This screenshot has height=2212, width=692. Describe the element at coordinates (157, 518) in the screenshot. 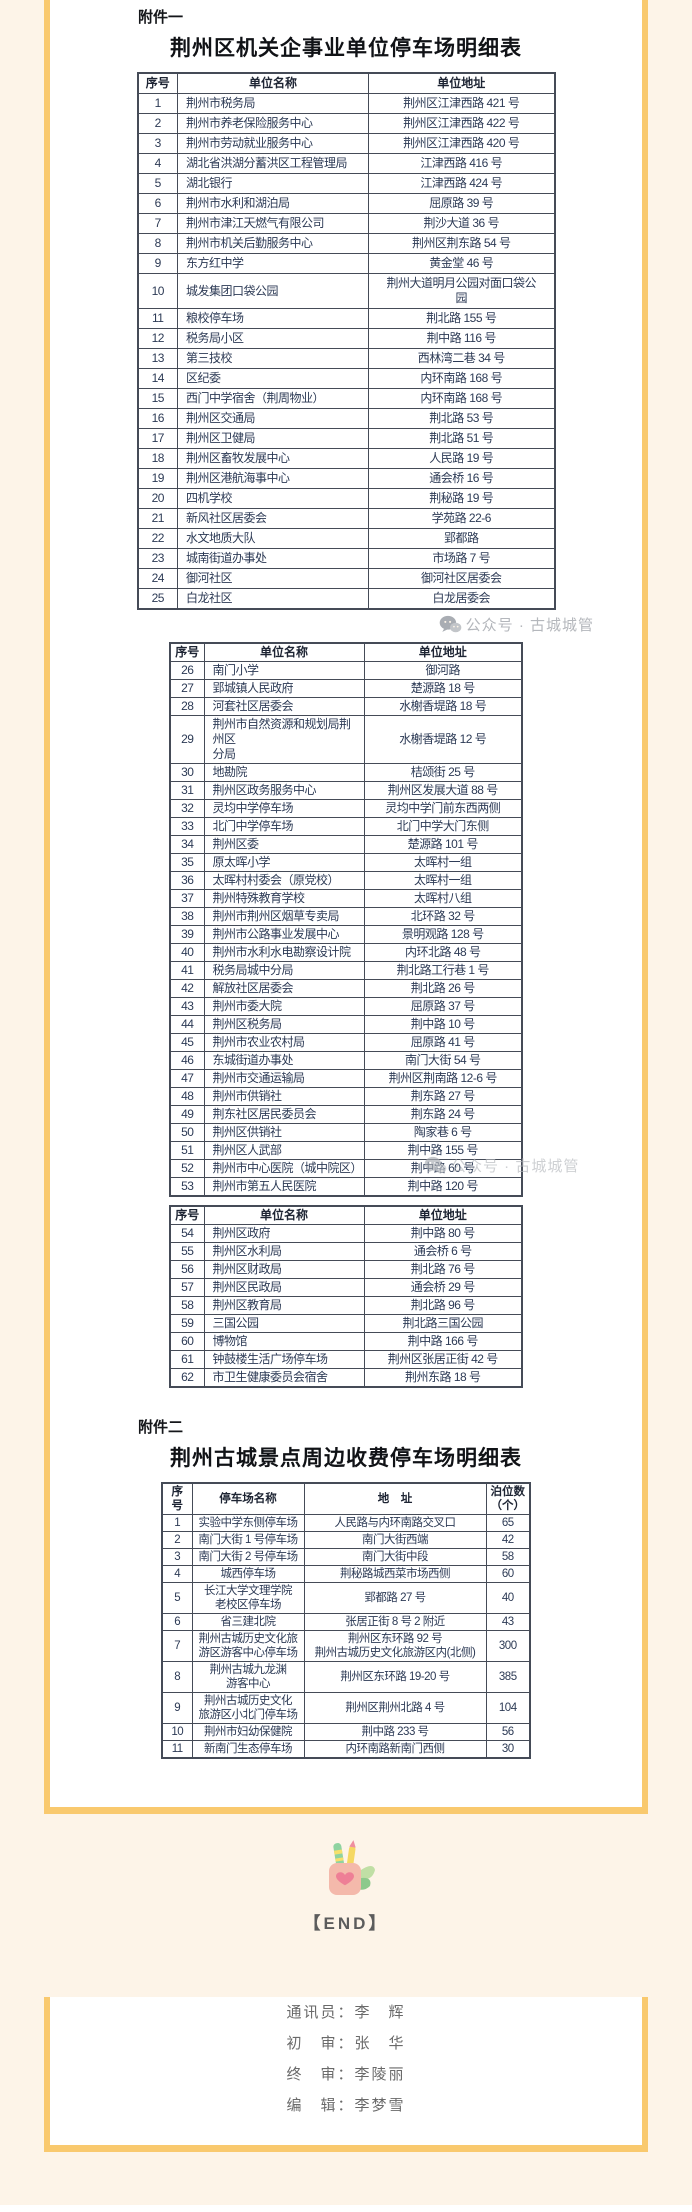

I see `table-cell: 21` at that location.